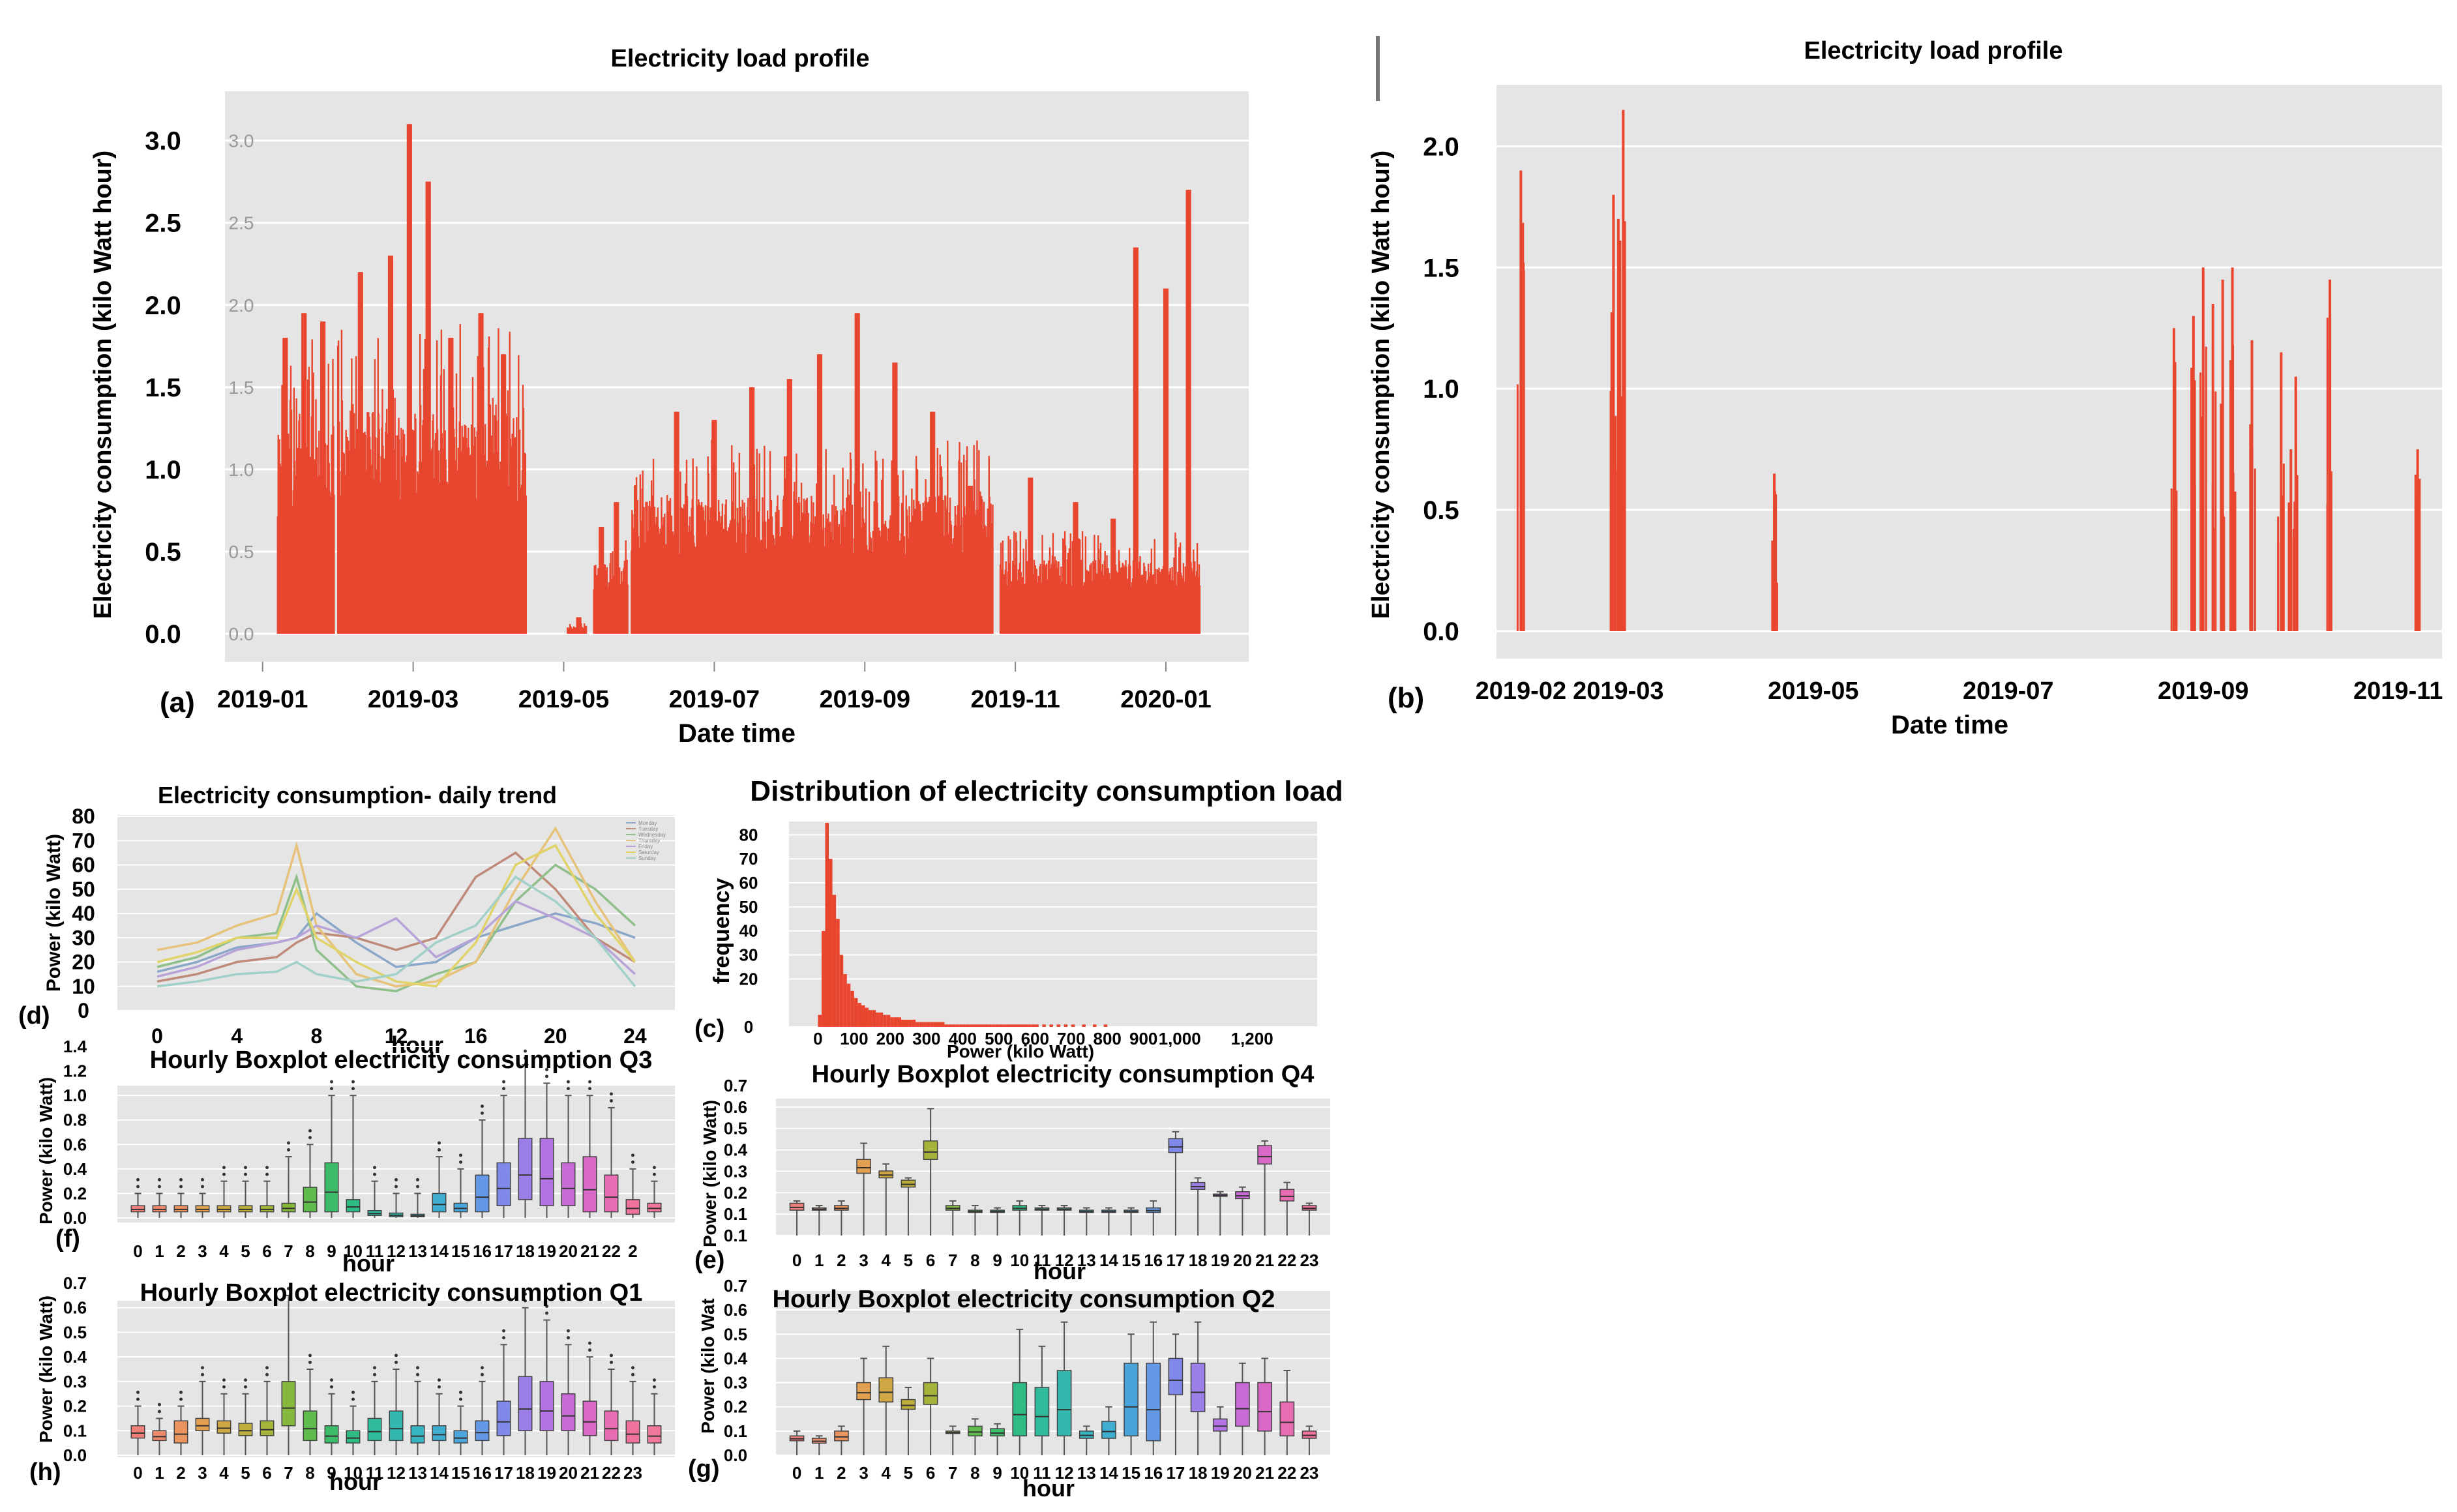 The height and width of the screenshot is (1512, 2457). Describe the element at coordinates (819, 1261) in the screenshot. I see `x-tick-label: 1` at that location.